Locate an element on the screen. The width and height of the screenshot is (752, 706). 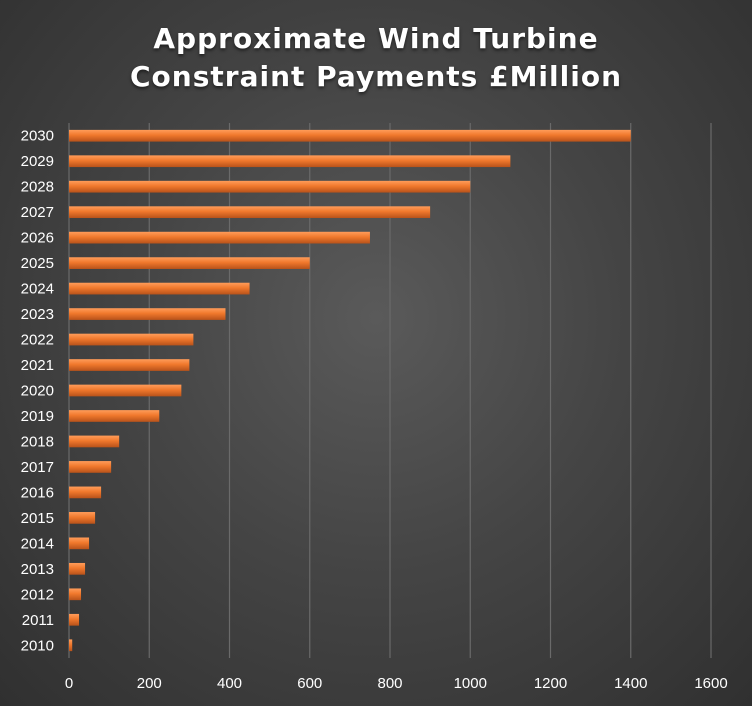
x-axis-labels: 0 200 400 600 800 1000 1200 1400 1600 is located at coordinates (396, 683).